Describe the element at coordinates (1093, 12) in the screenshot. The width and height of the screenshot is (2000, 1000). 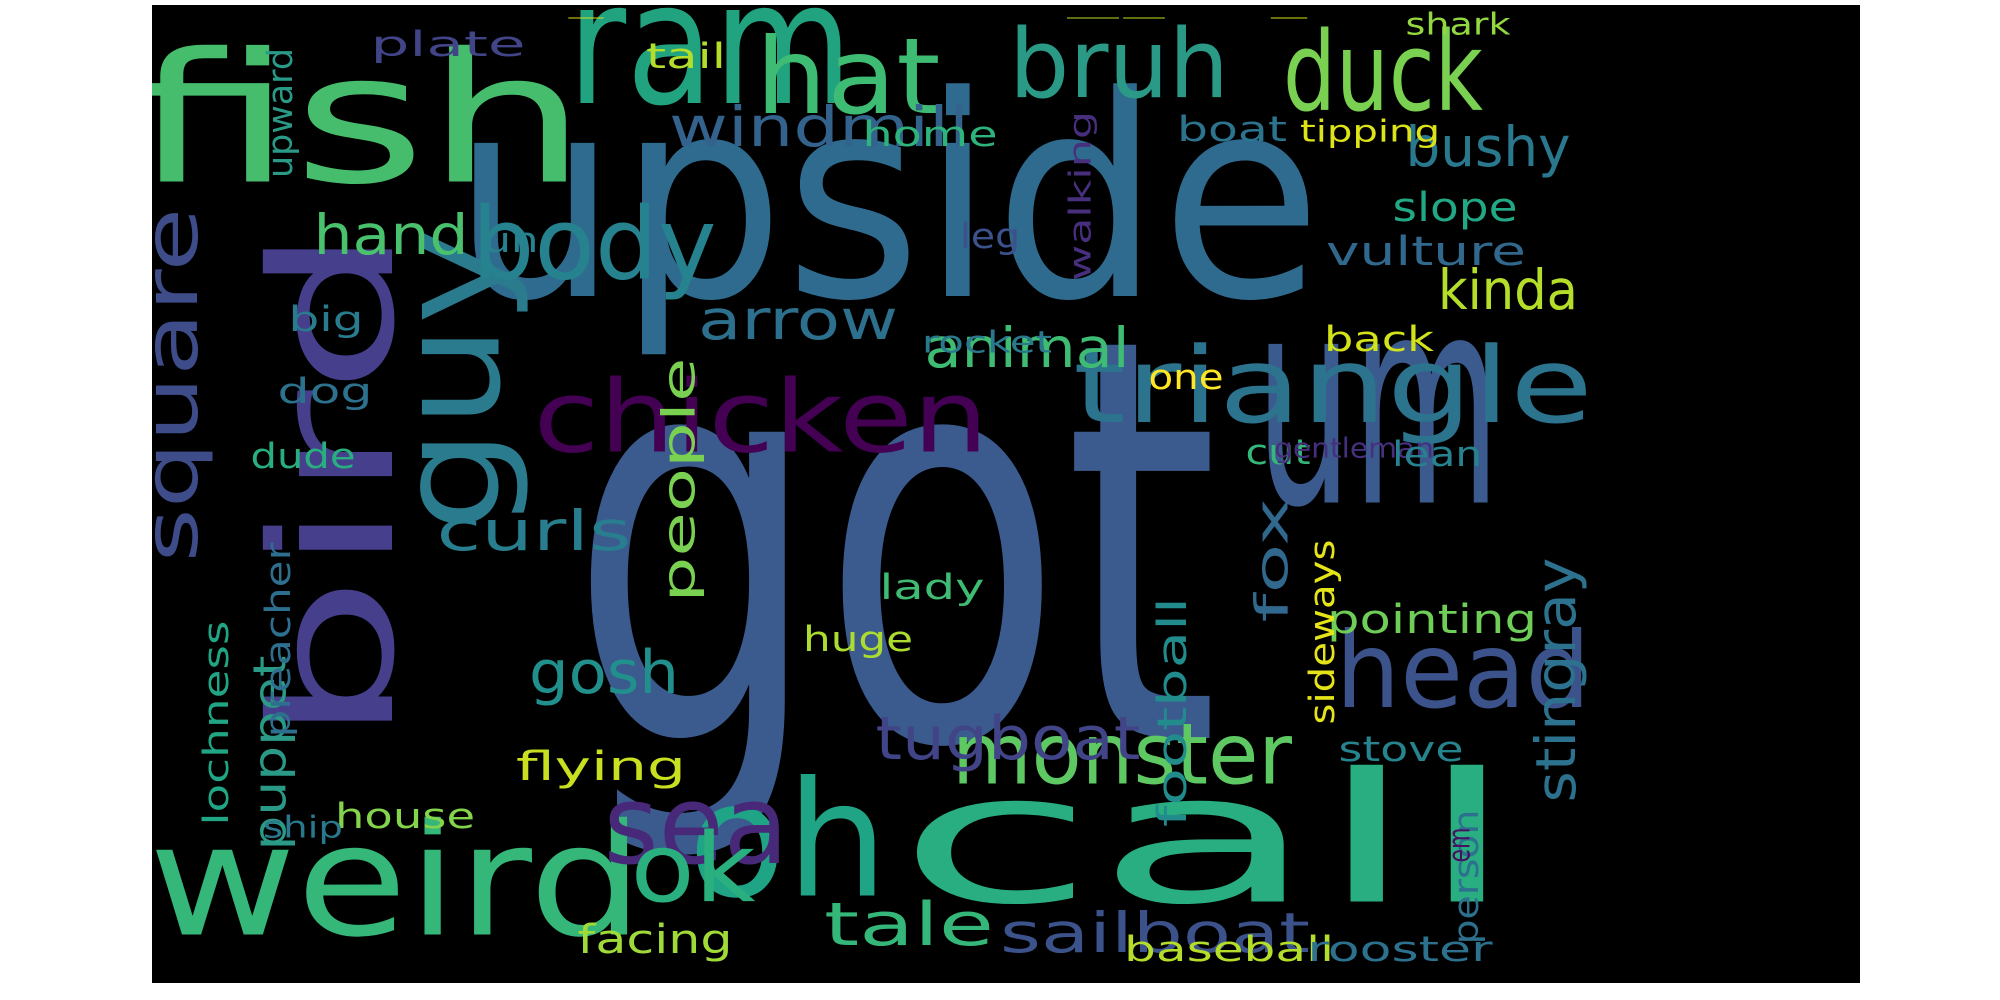
I see `word-mark-74: _` at that location.